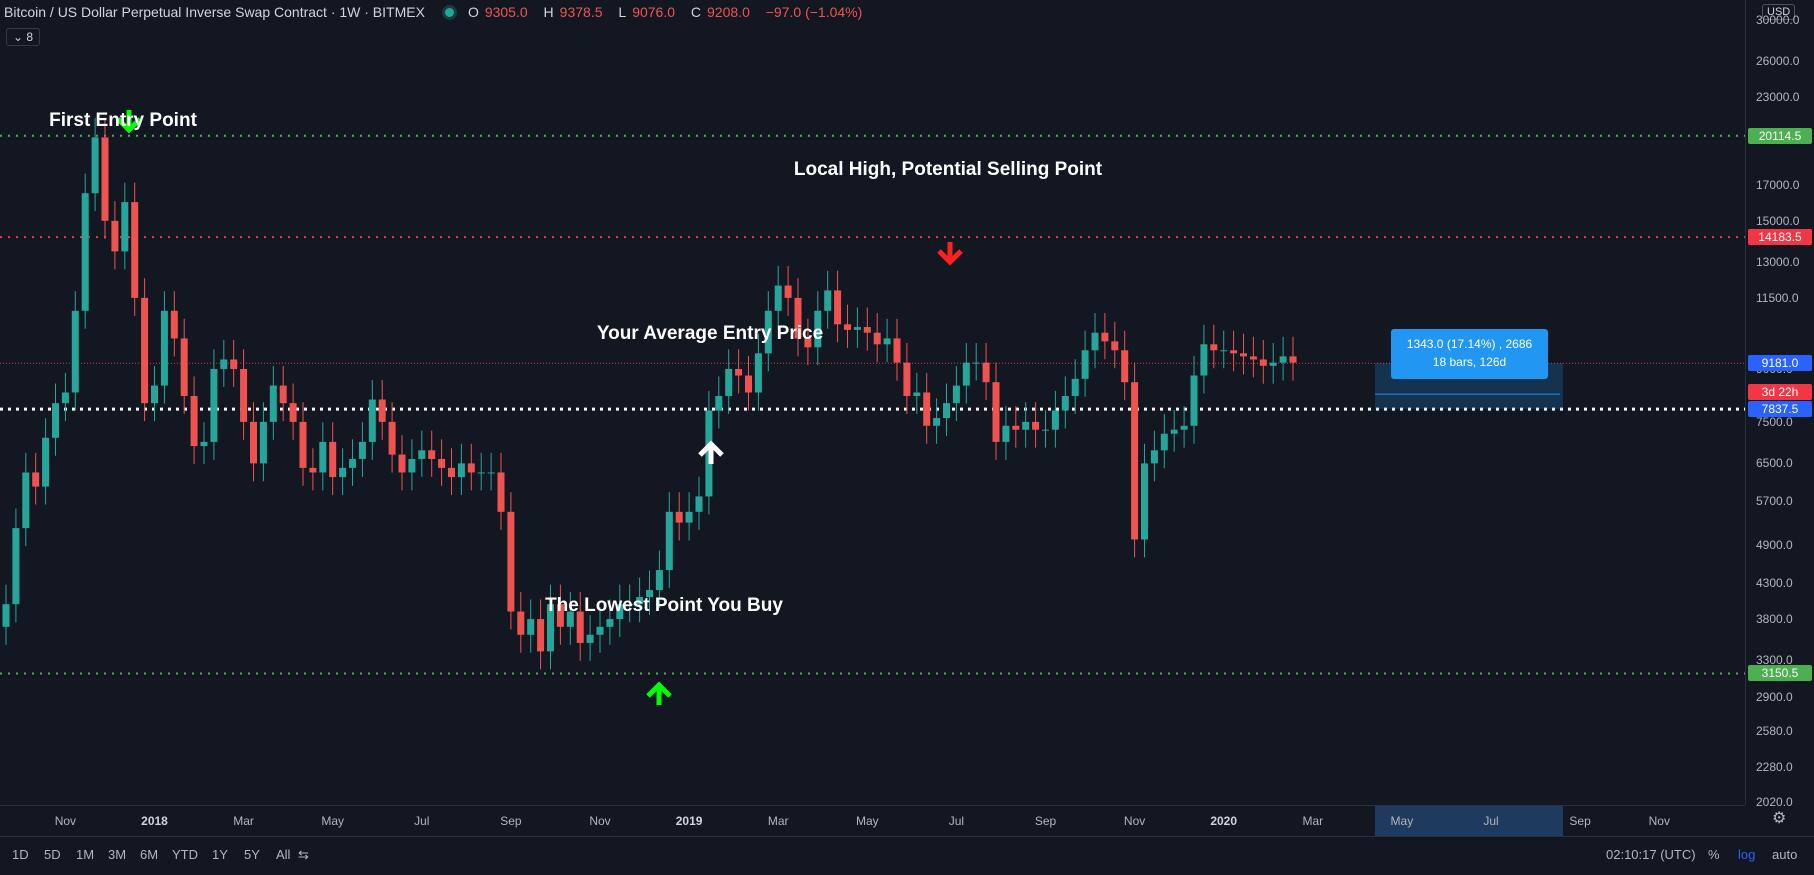 This screenshot has width=1814, height=875. I want to click on price-label: 9181.0, so click(1780, 363).